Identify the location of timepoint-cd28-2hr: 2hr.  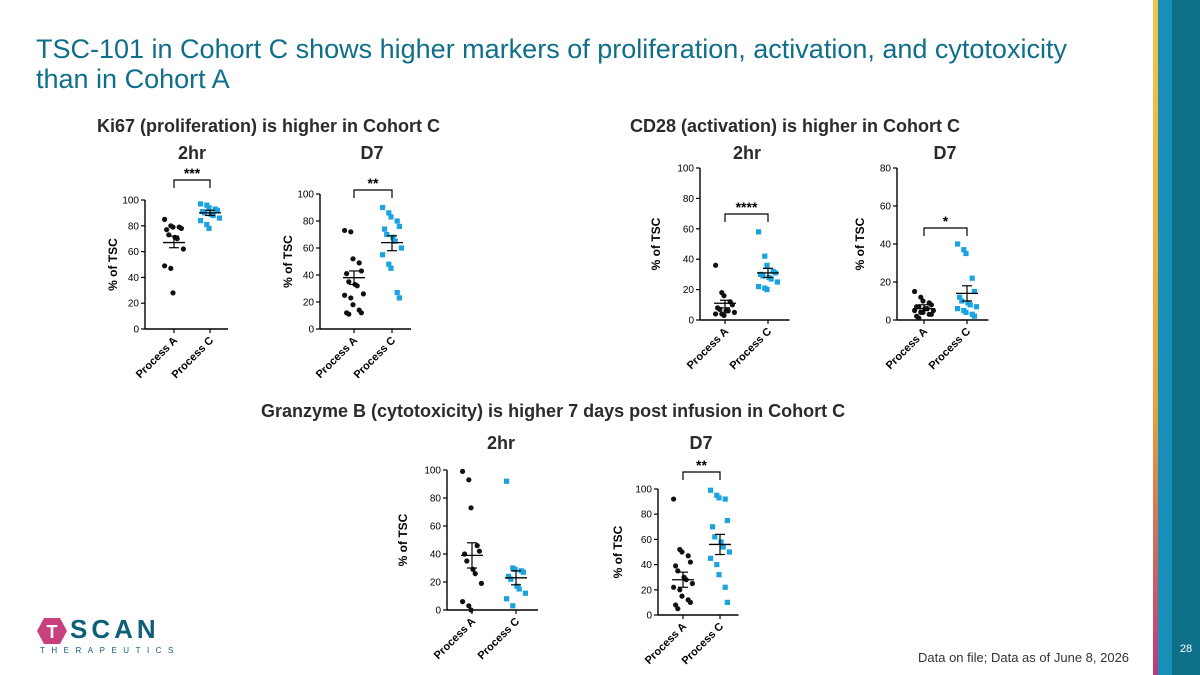
(746, 153).